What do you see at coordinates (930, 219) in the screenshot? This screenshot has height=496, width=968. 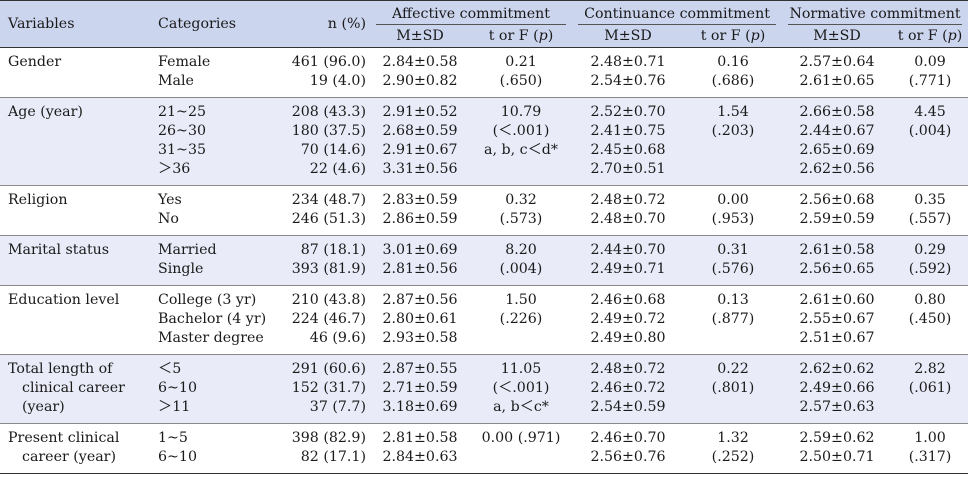 I see `cell-normative-stat-line: (.557)` at bounding box center [930, 219].